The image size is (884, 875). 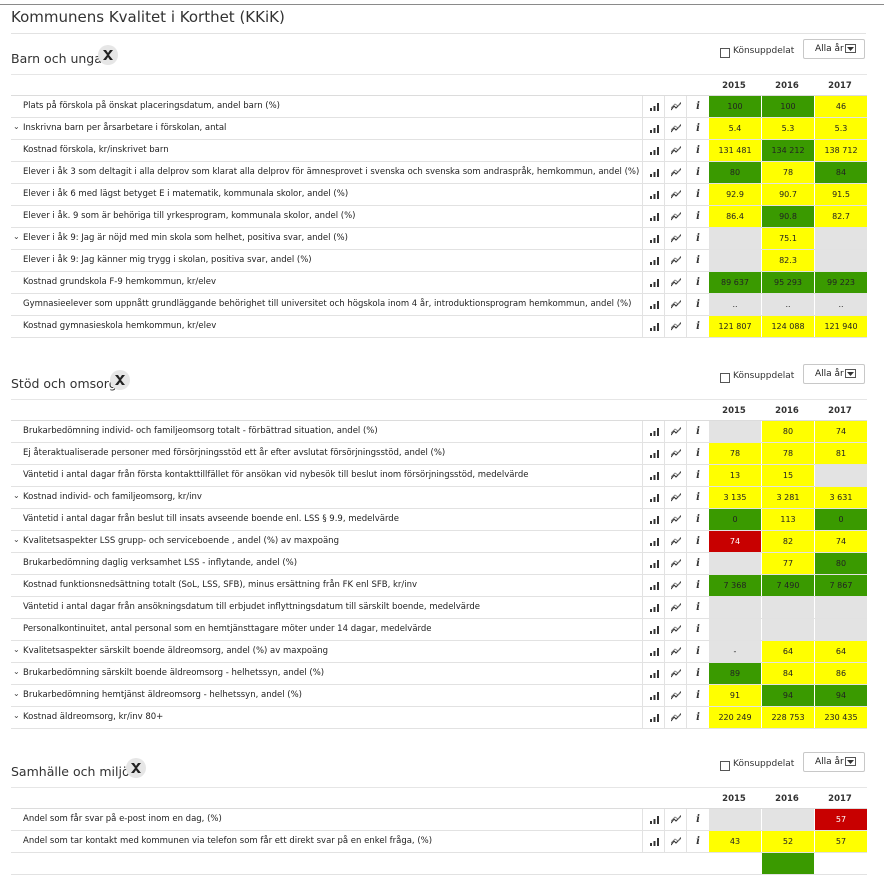 What do you see at coordinates (840, 150) in the screenshot?
I see `value-cell-2017: 138 712` at bounding box center [840, 150].